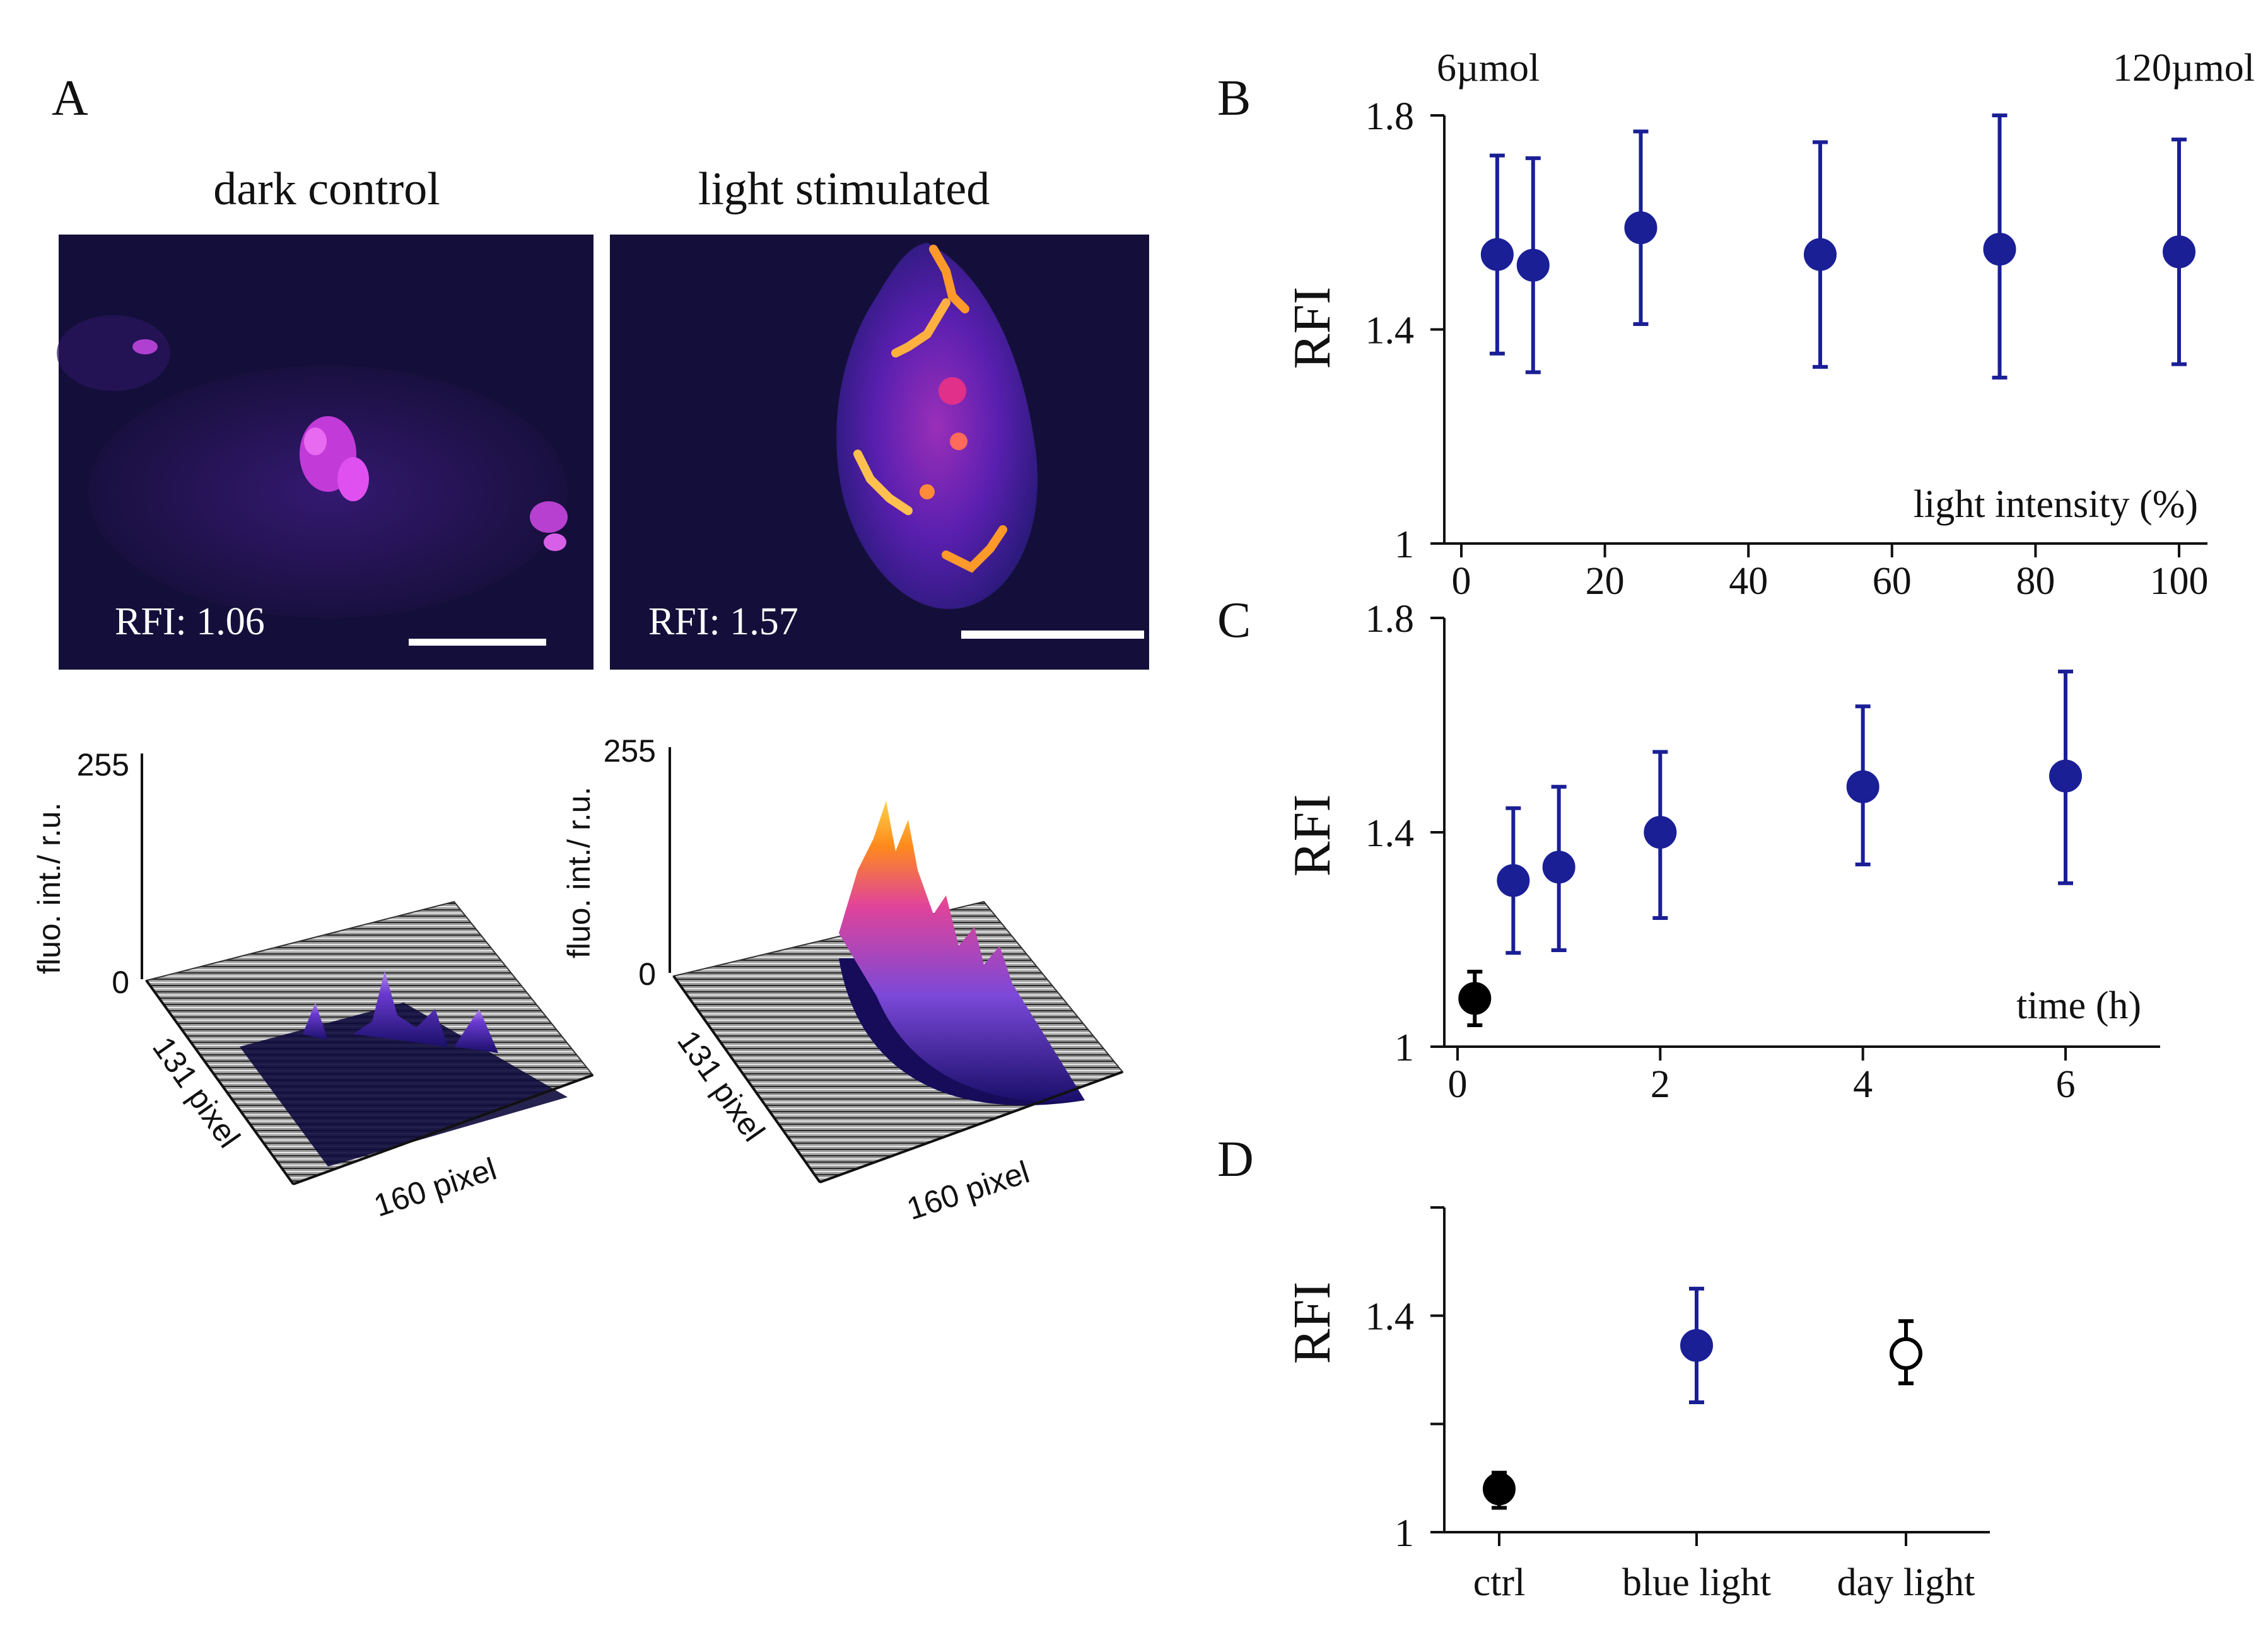 The width and height of the screenshot is (2268, 1640). Describe the element at coordinates (723, 621) in the screenshot. I see `light-stimulated-rfi: RFI: 1.57` at that location.